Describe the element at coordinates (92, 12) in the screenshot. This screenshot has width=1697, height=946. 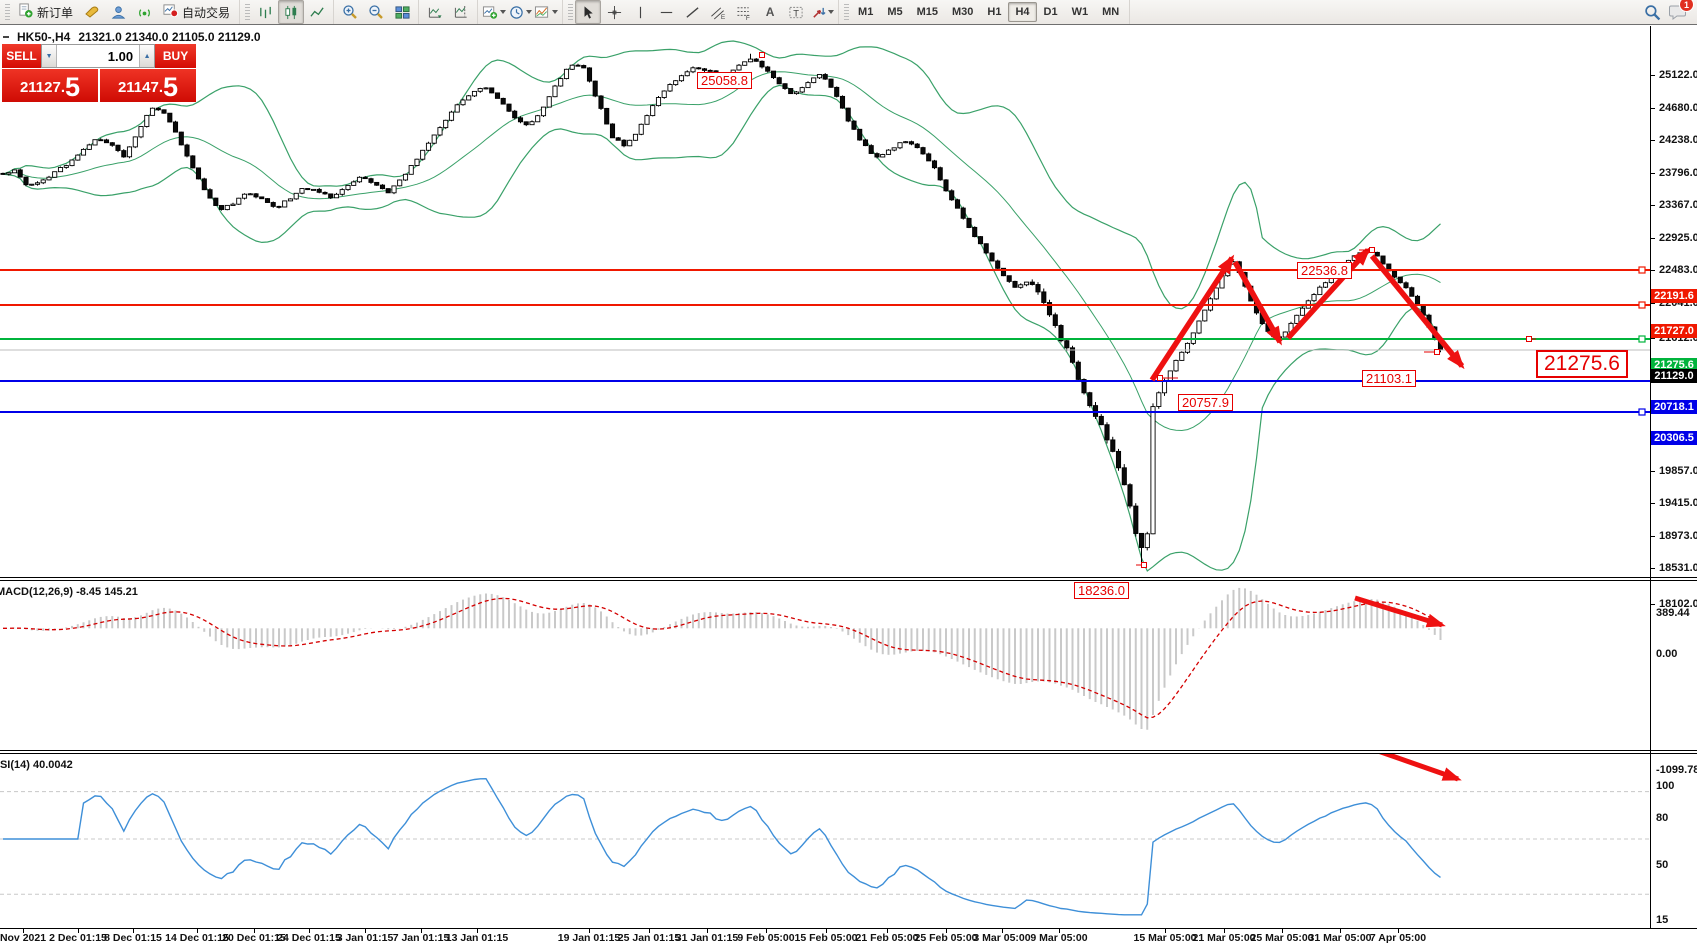
I see `brush-icon` at that location.